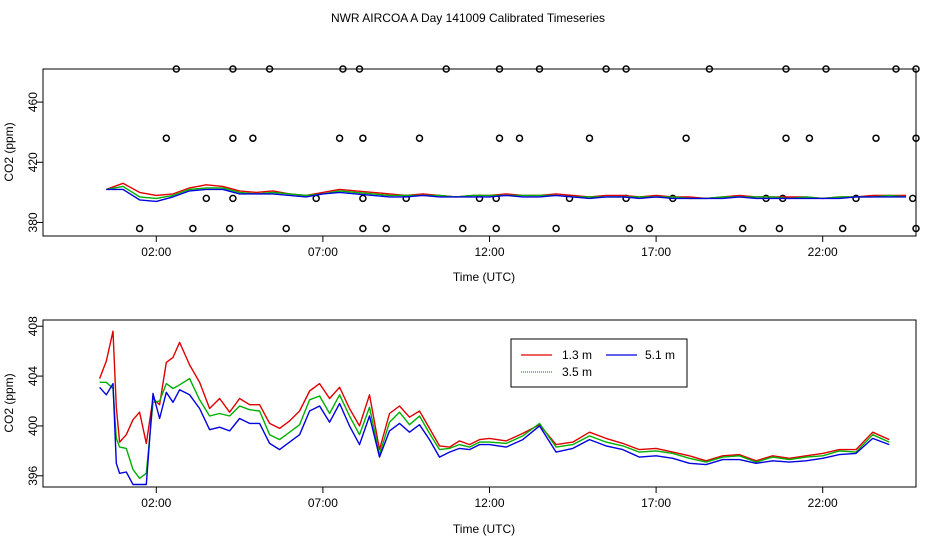 The image size is (936, 540). Describe the element at coordinates (577, 372) in the screenshot. I see `legend-label-3-5m: 3.5 m` at that location.